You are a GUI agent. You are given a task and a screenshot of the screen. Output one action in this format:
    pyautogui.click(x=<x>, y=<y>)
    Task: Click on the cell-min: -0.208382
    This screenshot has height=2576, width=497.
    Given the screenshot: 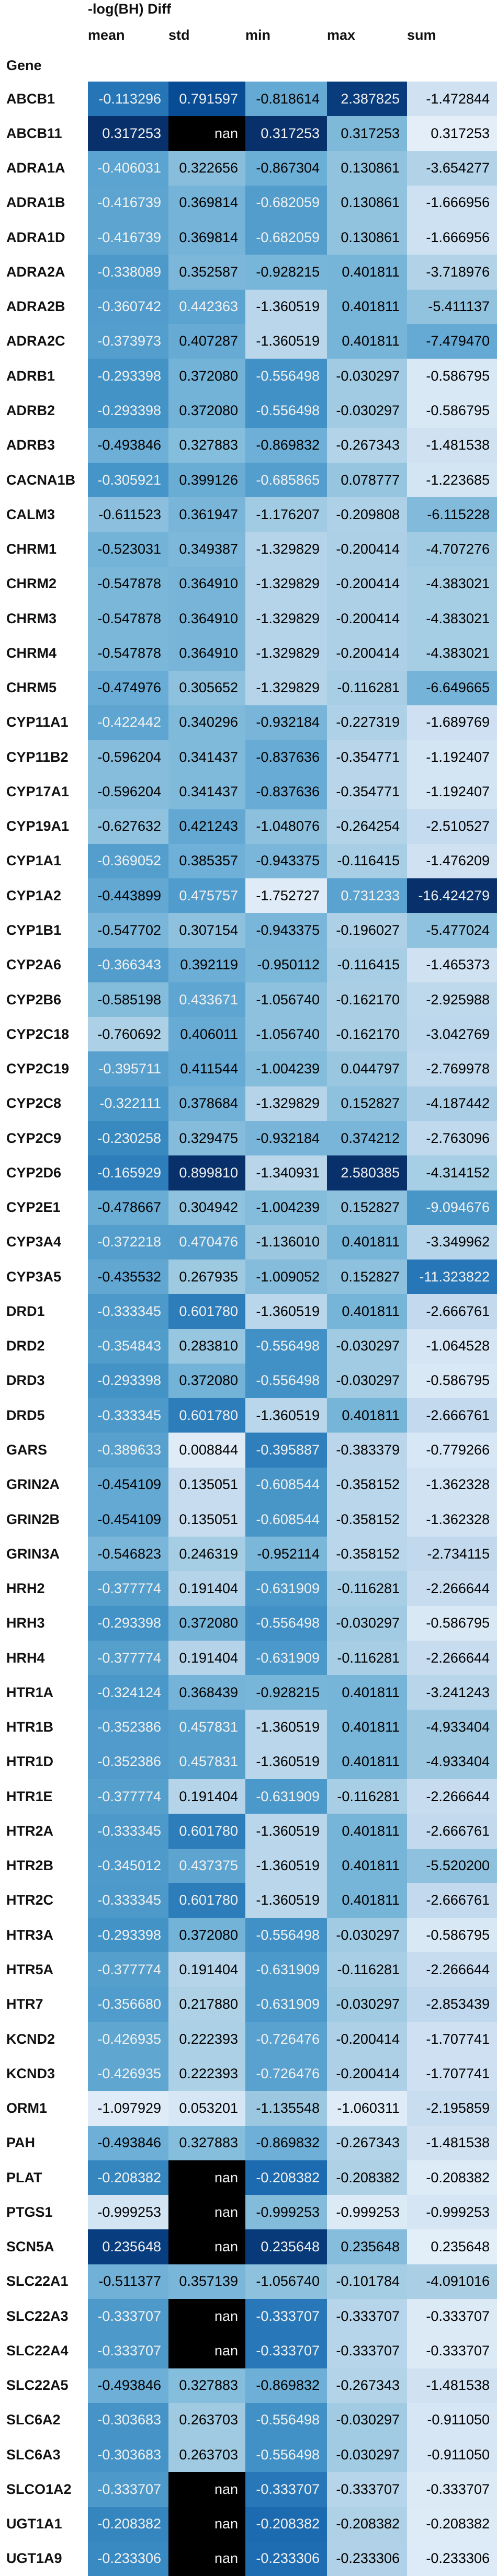 What is the action you would take?
    pyautogui.click(x=286, y=2523)
    